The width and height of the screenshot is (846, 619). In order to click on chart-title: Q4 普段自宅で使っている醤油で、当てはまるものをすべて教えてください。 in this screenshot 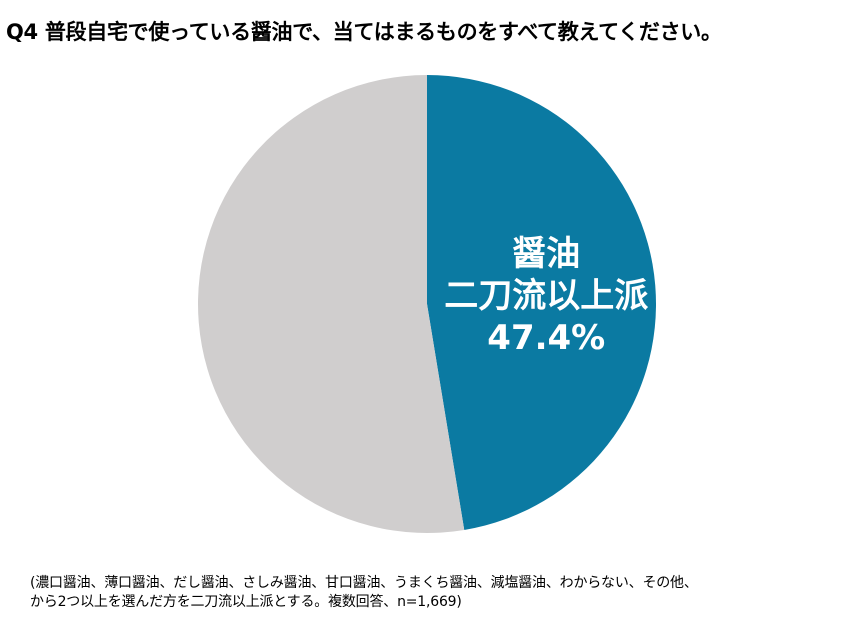, I will do `click(364, 32)`.